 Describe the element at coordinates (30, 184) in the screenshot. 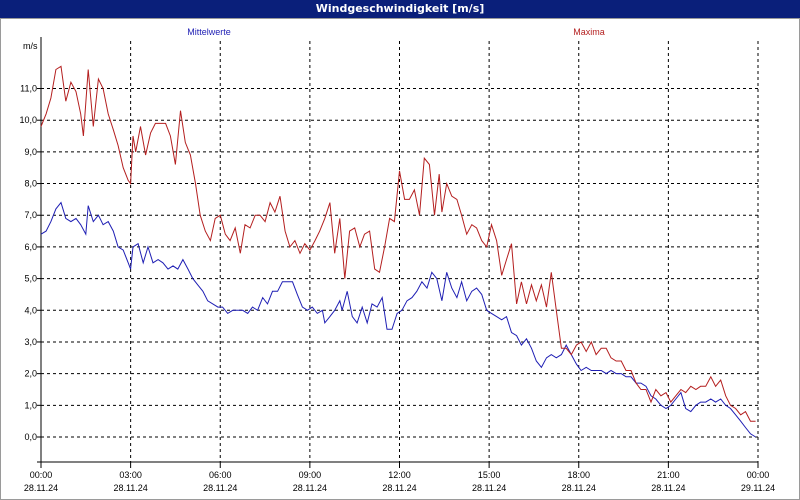

I see `y-tick-label: 8,0` at that location.